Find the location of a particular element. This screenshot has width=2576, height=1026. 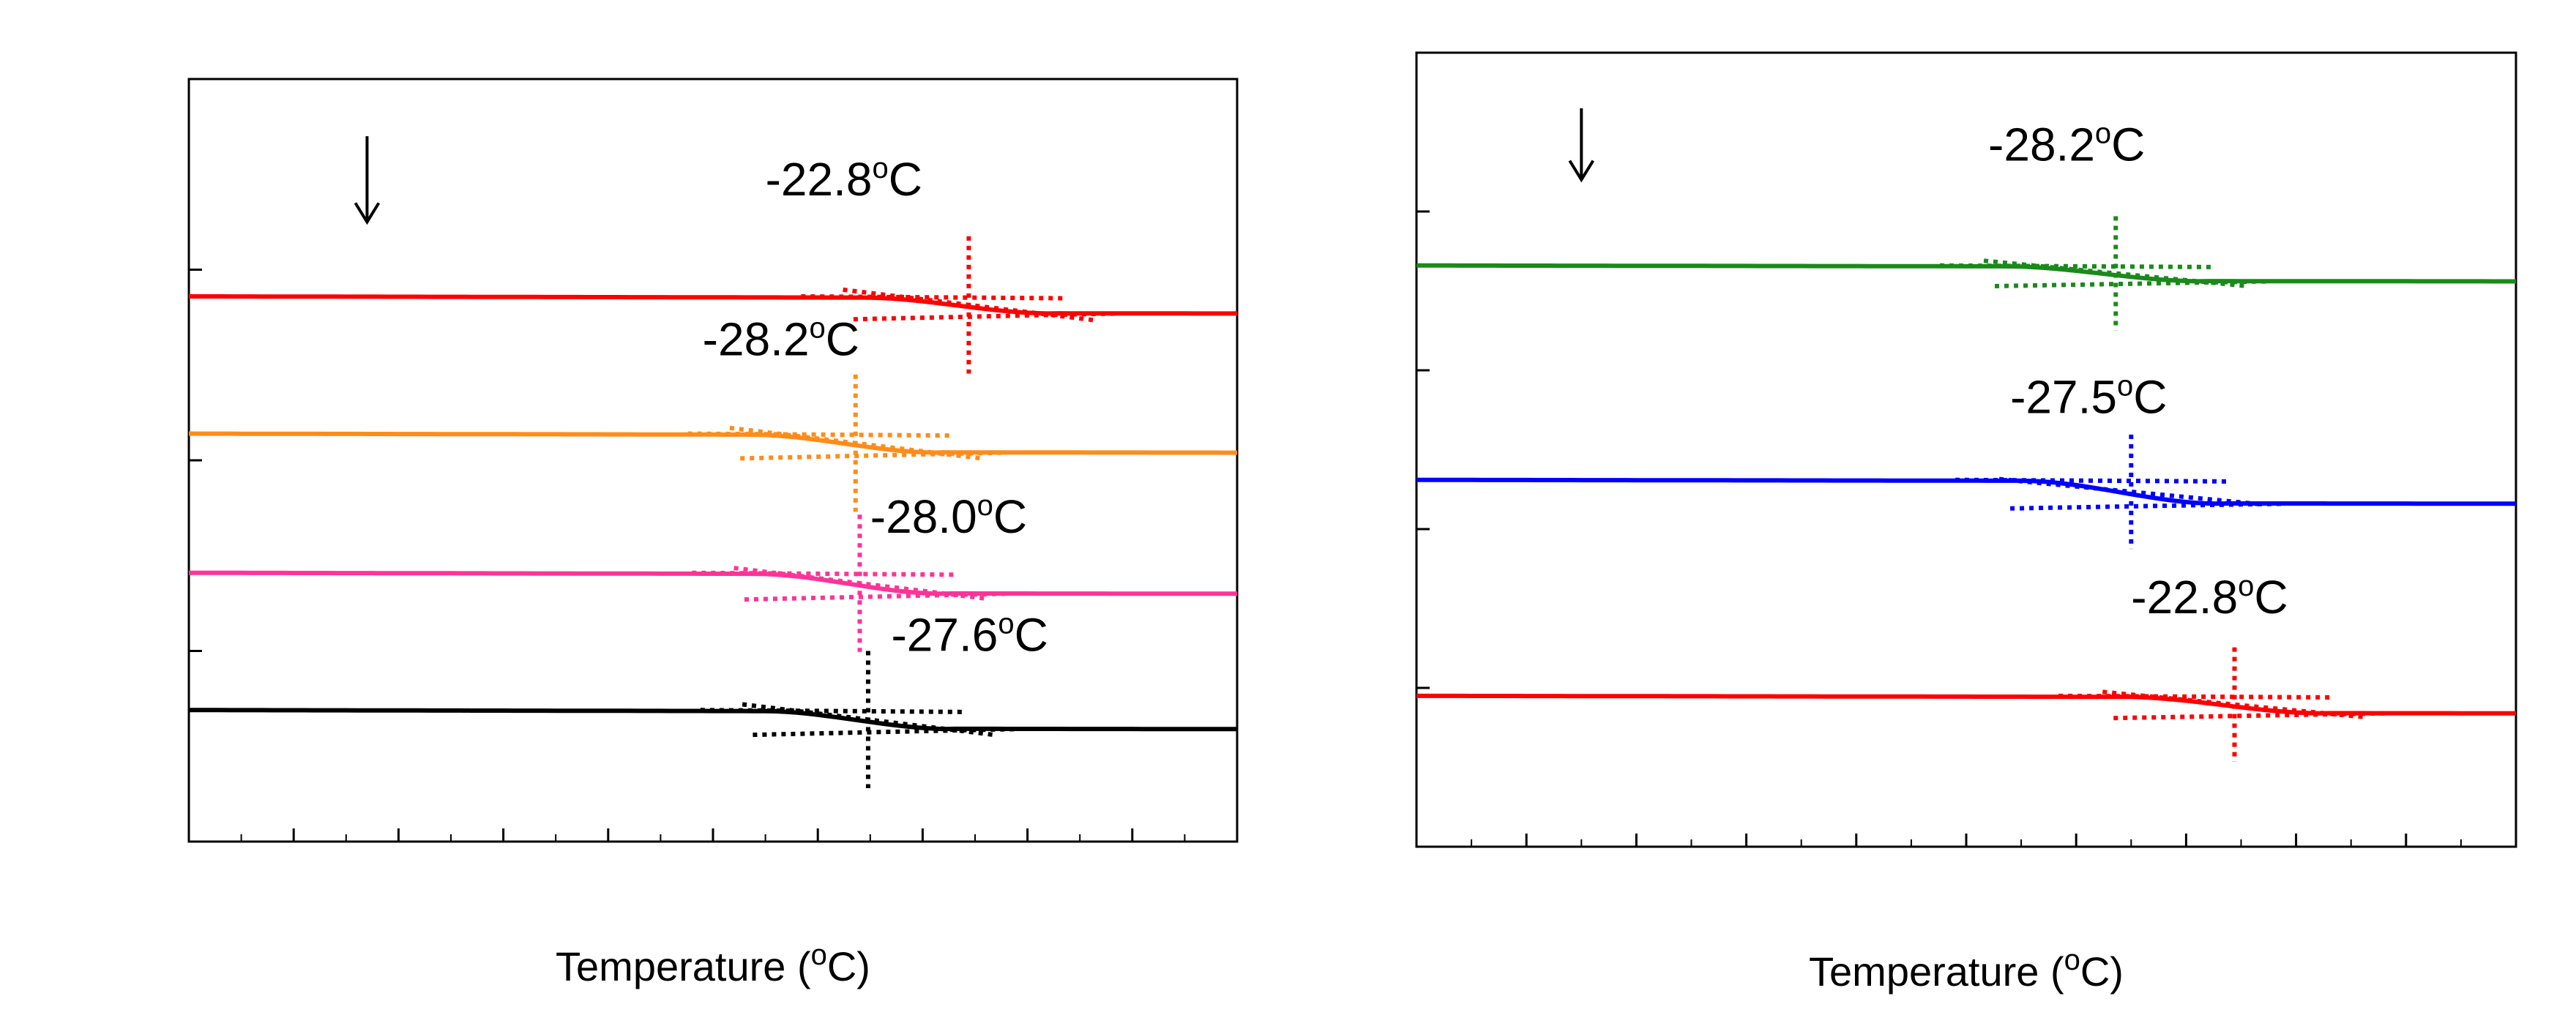

series-line-a is located at coordinates (713, 720).